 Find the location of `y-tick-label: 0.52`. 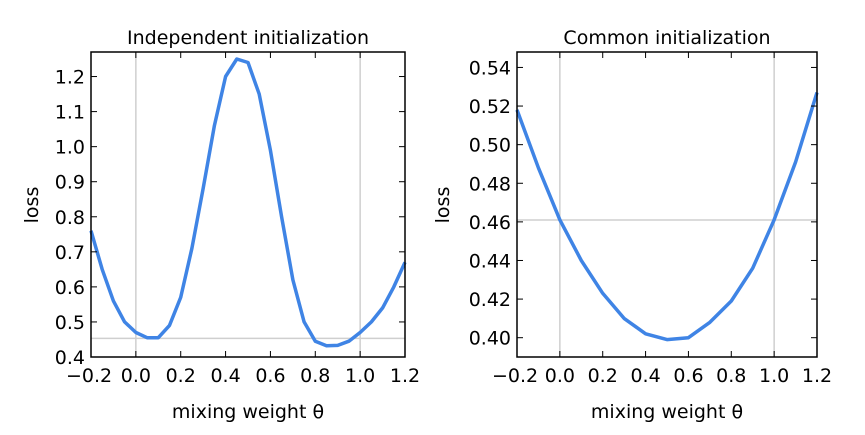

y-tick-label: 0.52 is located at coordinates (490, 107).